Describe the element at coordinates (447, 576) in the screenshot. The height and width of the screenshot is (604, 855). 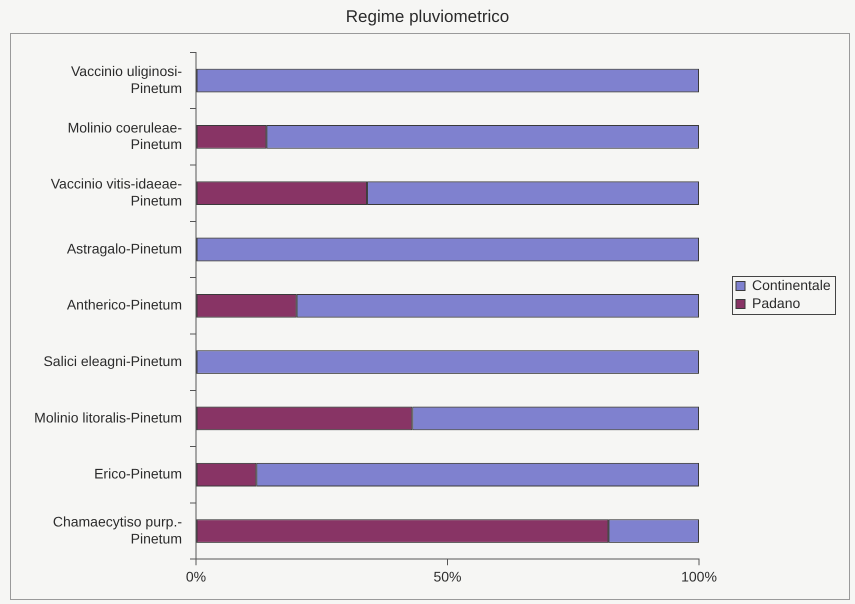
I see `x-tick-label: 50%` at that location.